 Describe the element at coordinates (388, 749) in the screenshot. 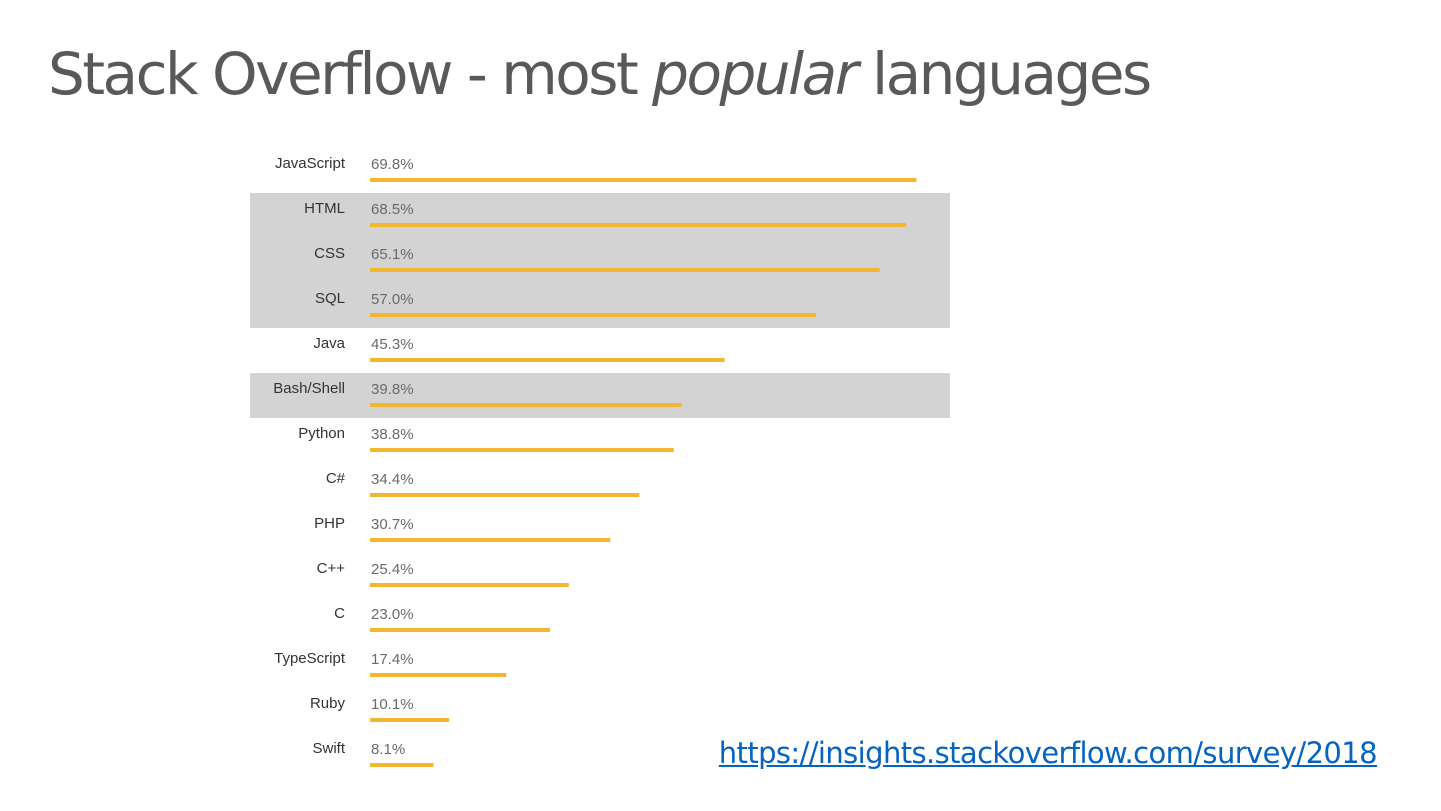

I see `value-label: 8.1%` at that location.